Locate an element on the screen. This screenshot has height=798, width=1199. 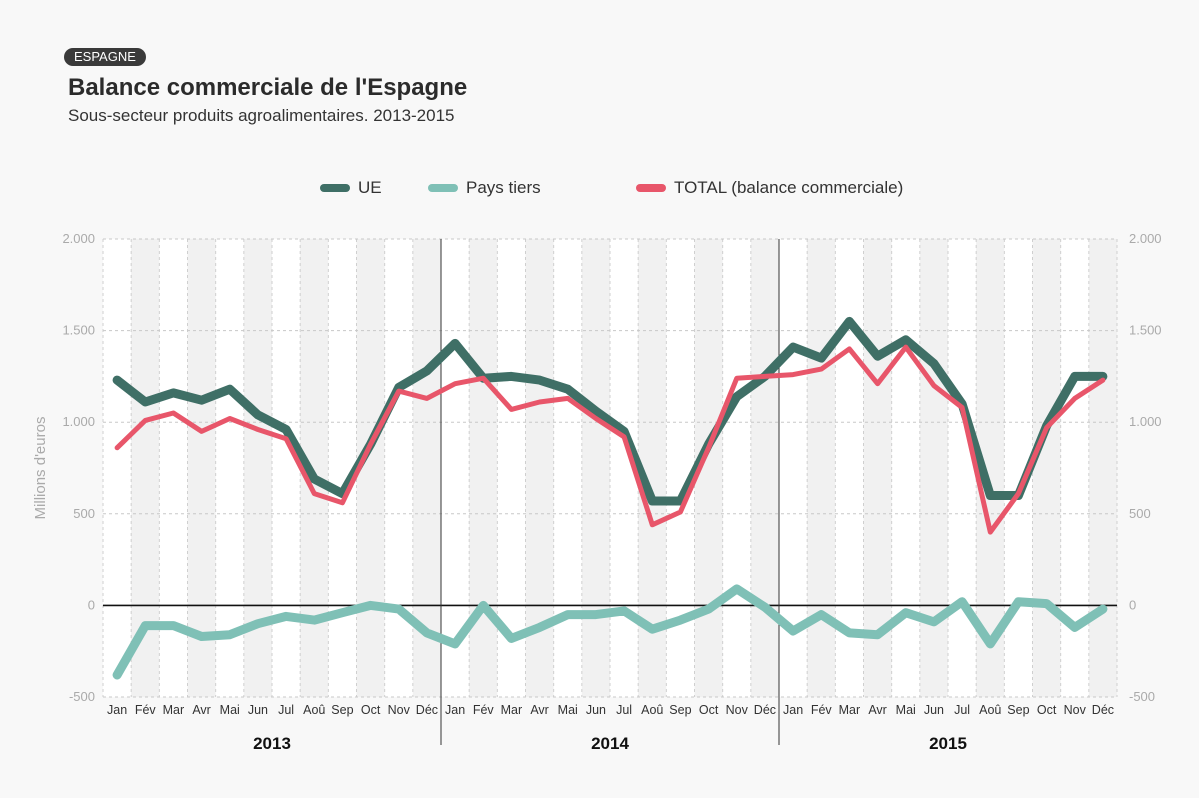
legend-swatch-total is located at coordinates (651, 188).